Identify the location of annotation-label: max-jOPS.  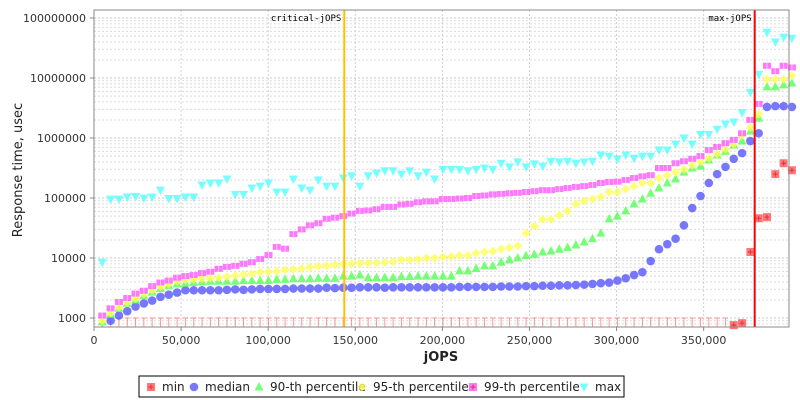
(729, 19).